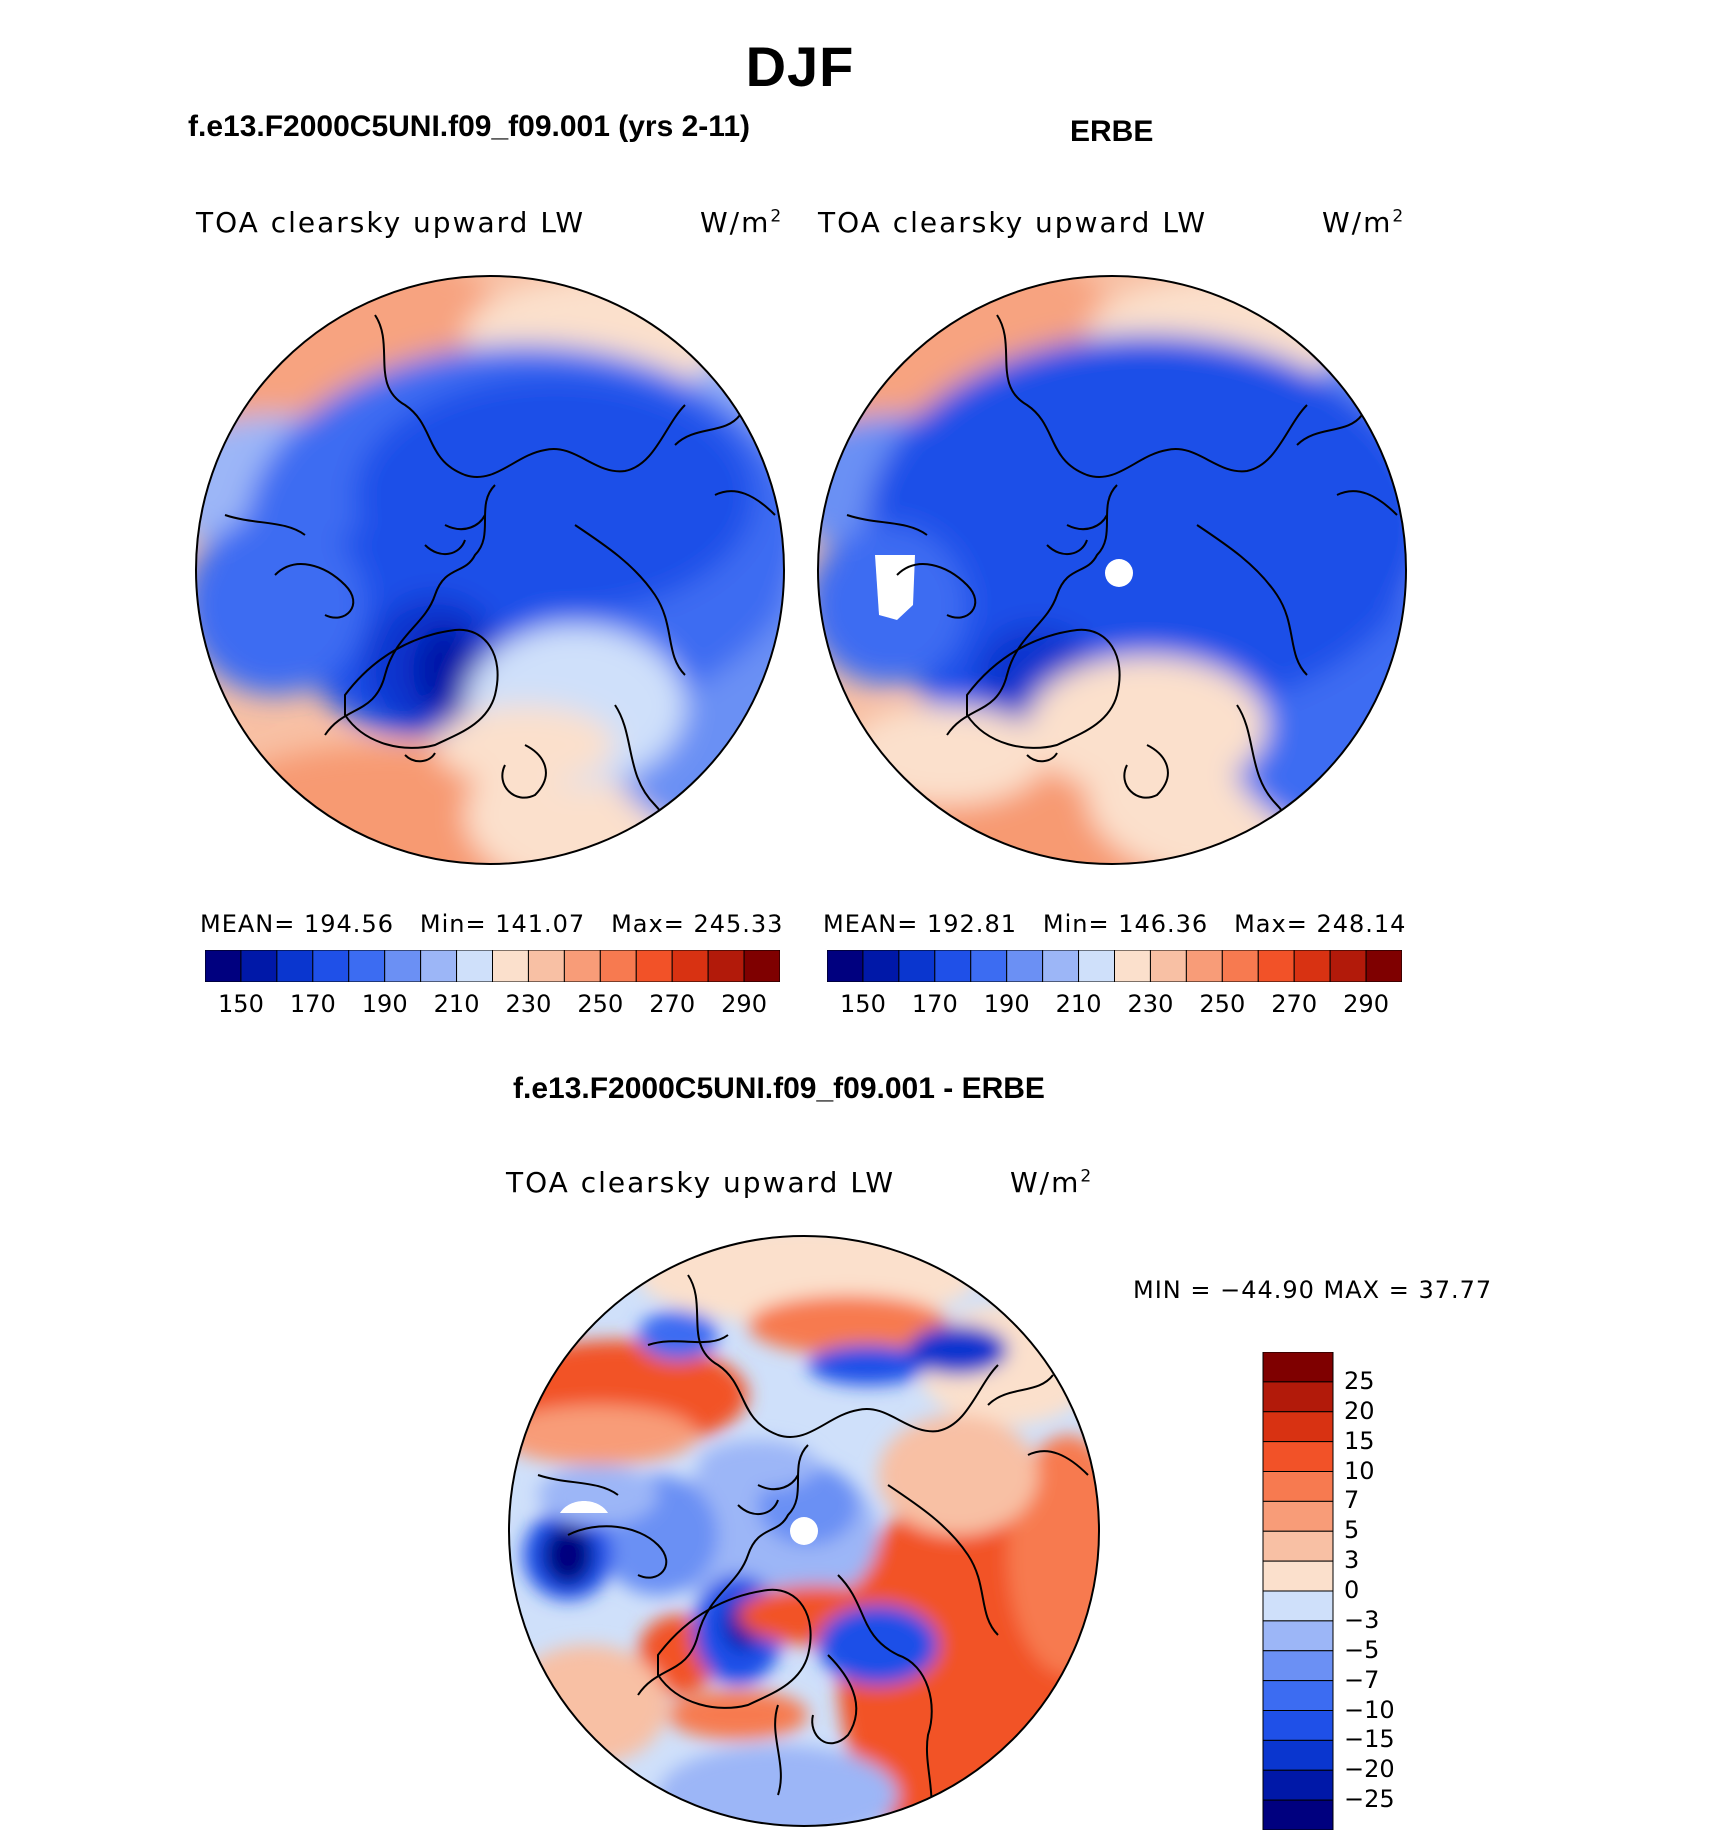  Describe the element at coordinates (1359, 1470) in the screenshot. I see `colorbar-tick-label: 10` at that location.